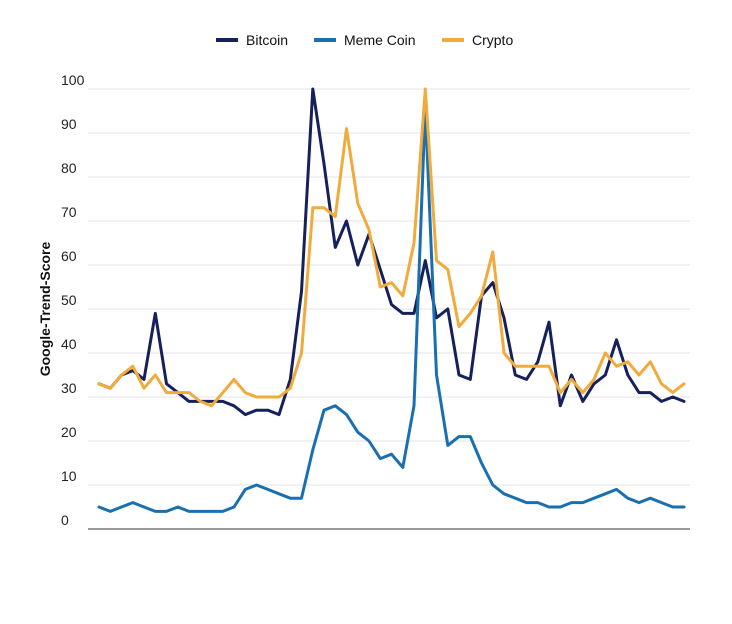 This screenshot has width=732, height=624. What do you see at coordinates (45, 309) in the screenshot?
I see `y-axis-label: Google-Trend-Score` at bounding box center [45, 309].